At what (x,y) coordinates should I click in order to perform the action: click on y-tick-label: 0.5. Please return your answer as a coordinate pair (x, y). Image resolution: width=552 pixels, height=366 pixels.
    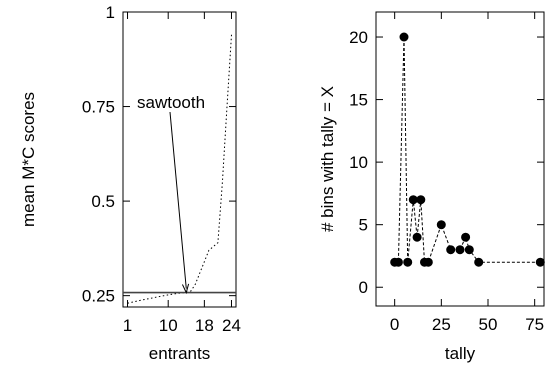
    Looking at the image, I should click on (103, 201).